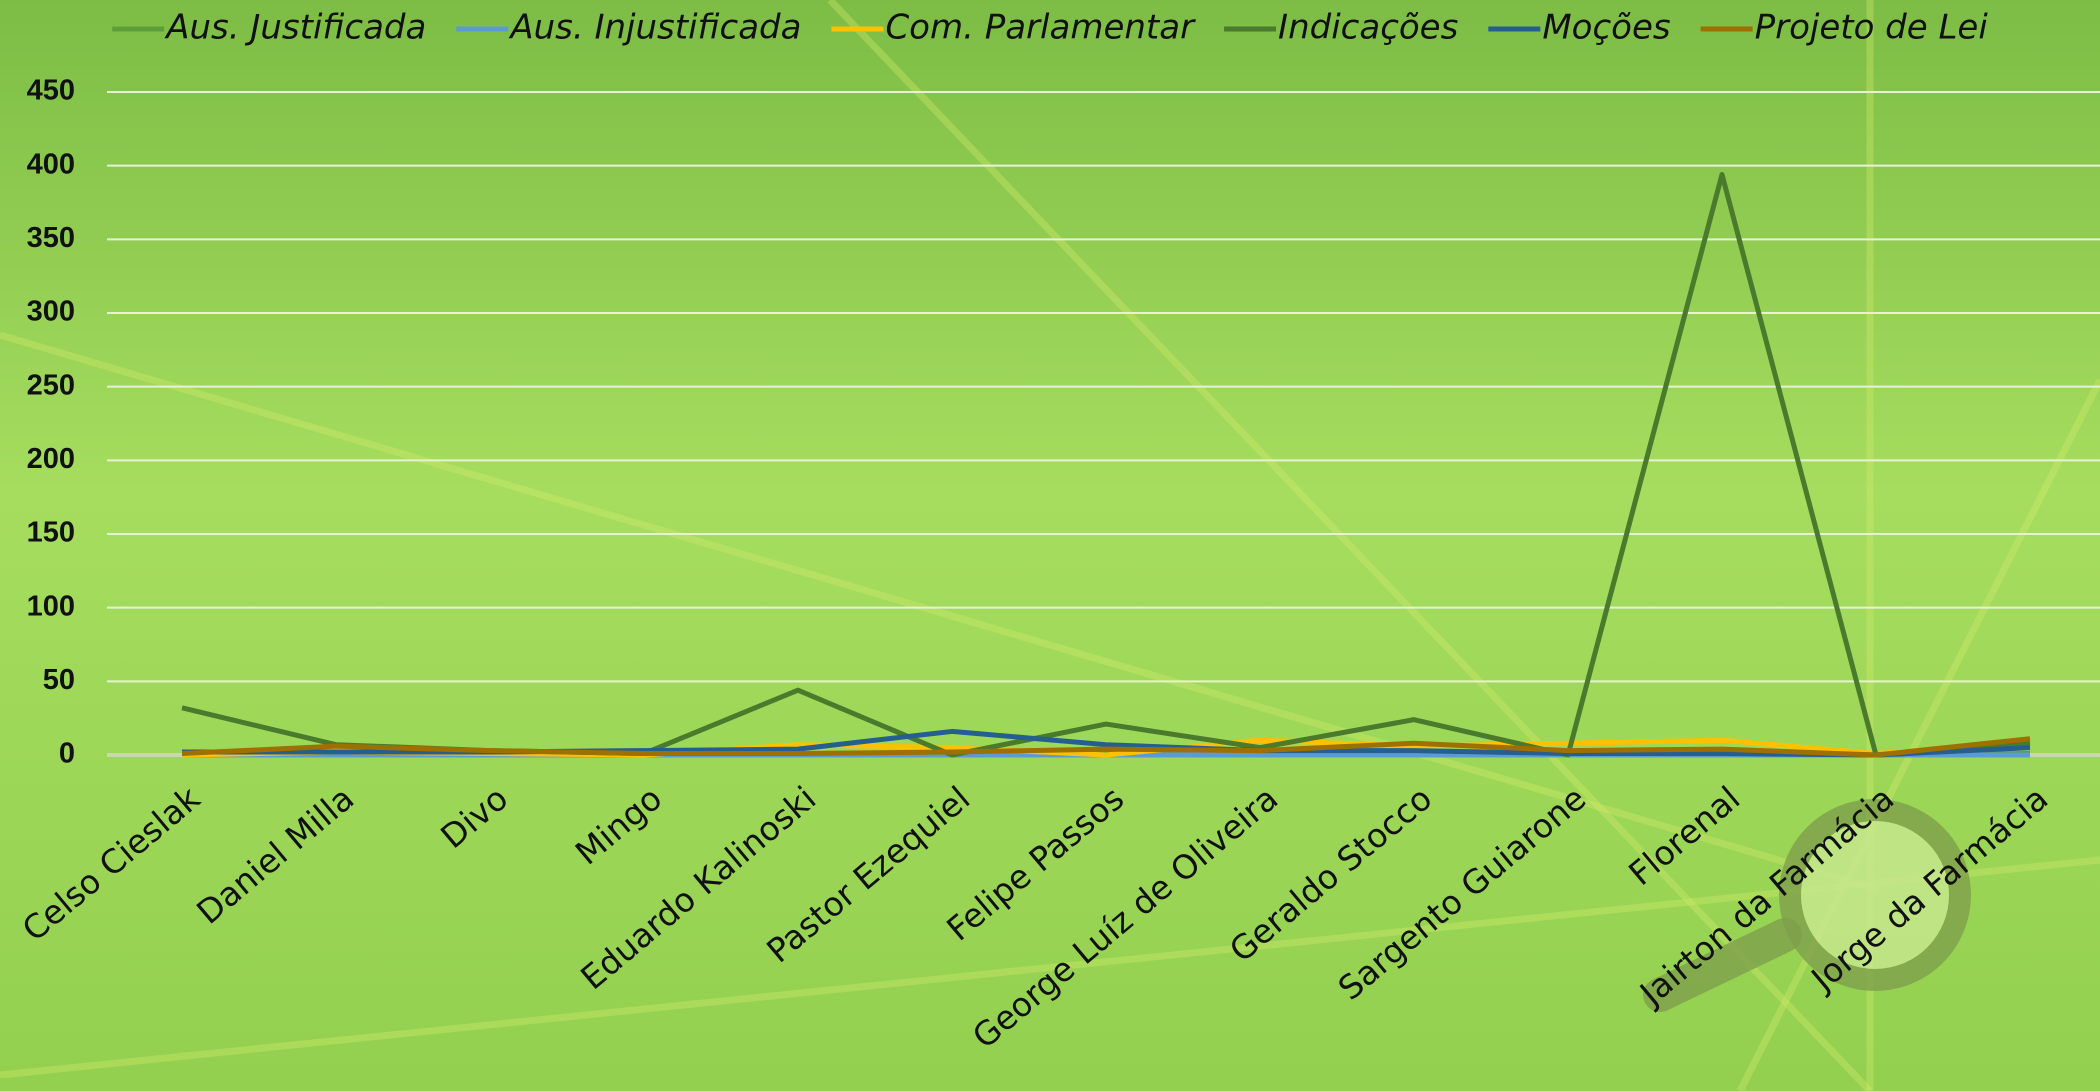  What do you see at coordinates (51, 312) in the screenshot?
I see `y-tick-label: 300` at bounding box center [51, 312].